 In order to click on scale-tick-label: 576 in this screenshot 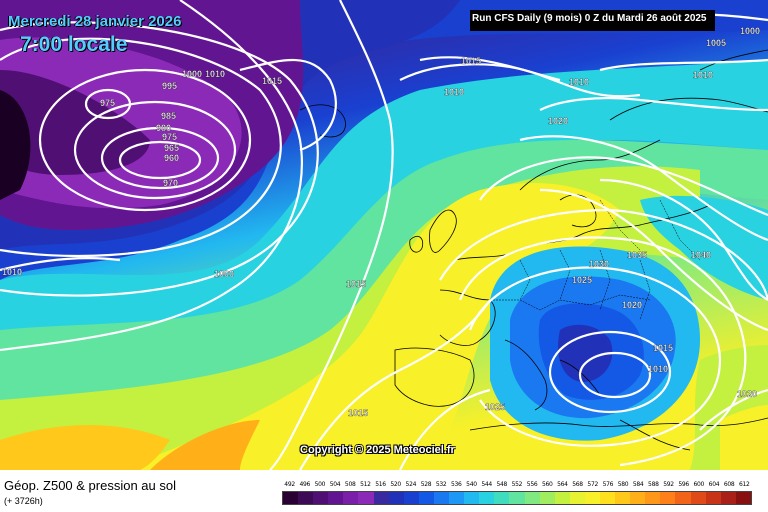, I will do `click(608, 484)`.